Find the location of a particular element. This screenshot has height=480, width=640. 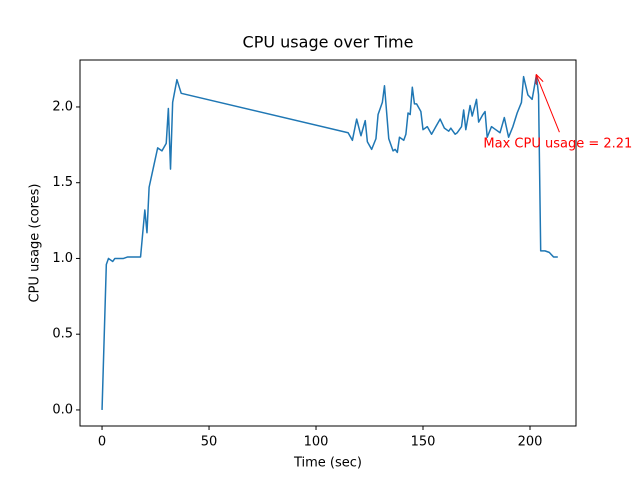

x-tick-label: 150 is located at coordinates (423, 442).